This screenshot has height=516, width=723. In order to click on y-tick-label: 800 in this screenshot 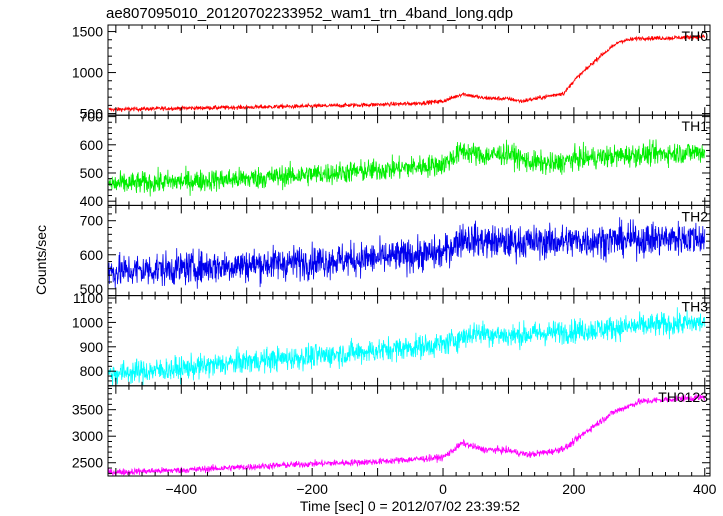, I will do `click(92, 371)`.